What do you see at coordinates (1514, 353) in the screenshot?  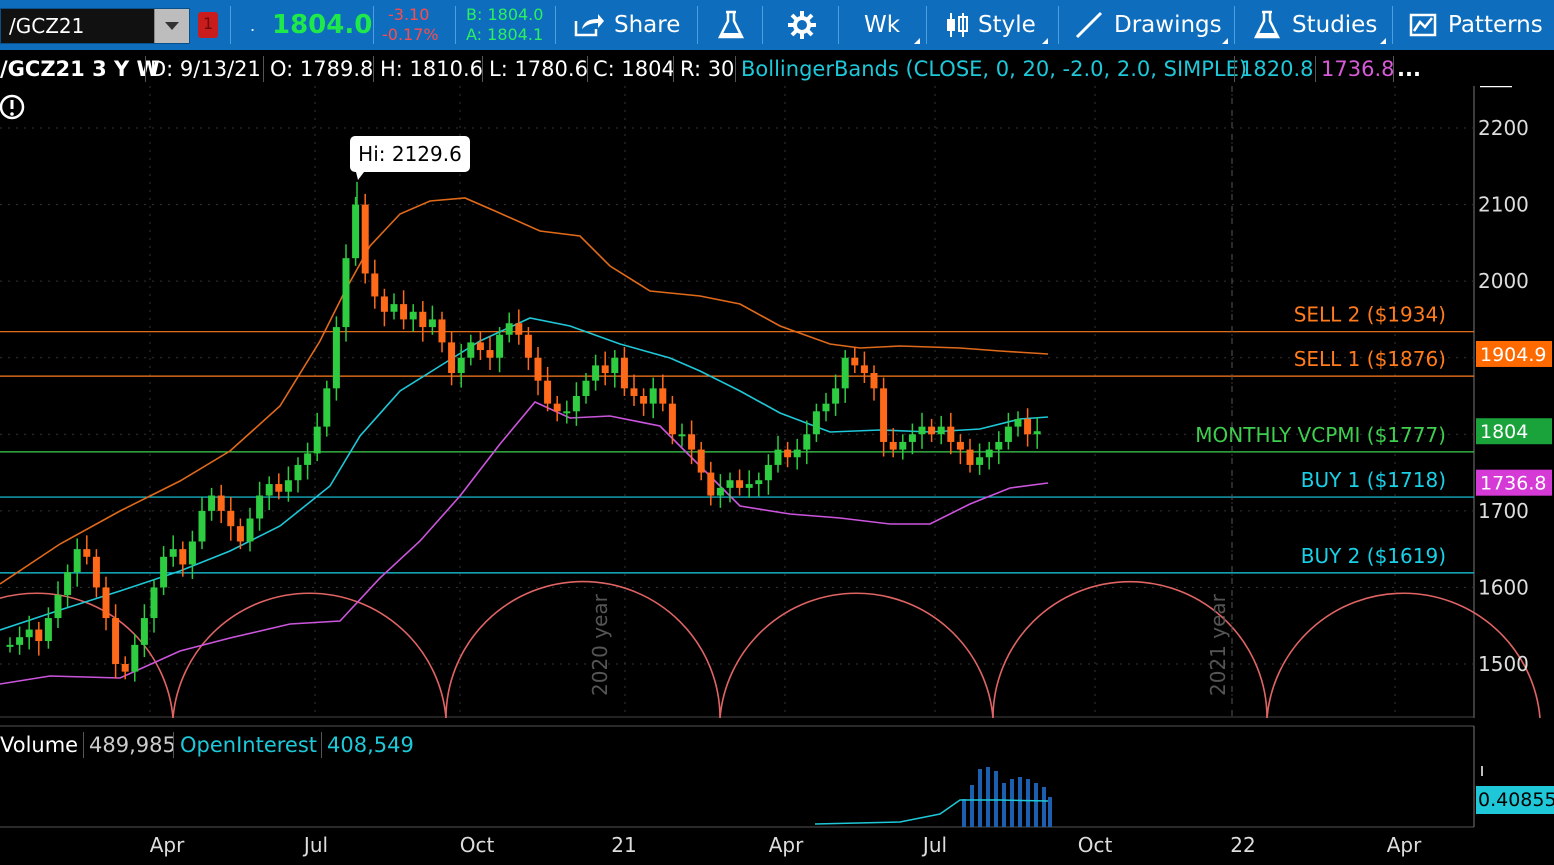 I see `price-badge: 1904.9` at bounding box center [1514, 353].